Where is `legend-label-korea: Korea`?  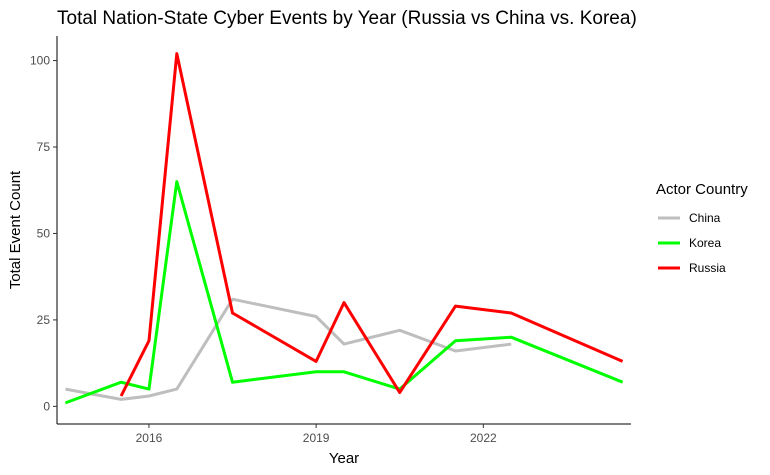 legend-label-korea: Korea is located at coordinates (705, 243).